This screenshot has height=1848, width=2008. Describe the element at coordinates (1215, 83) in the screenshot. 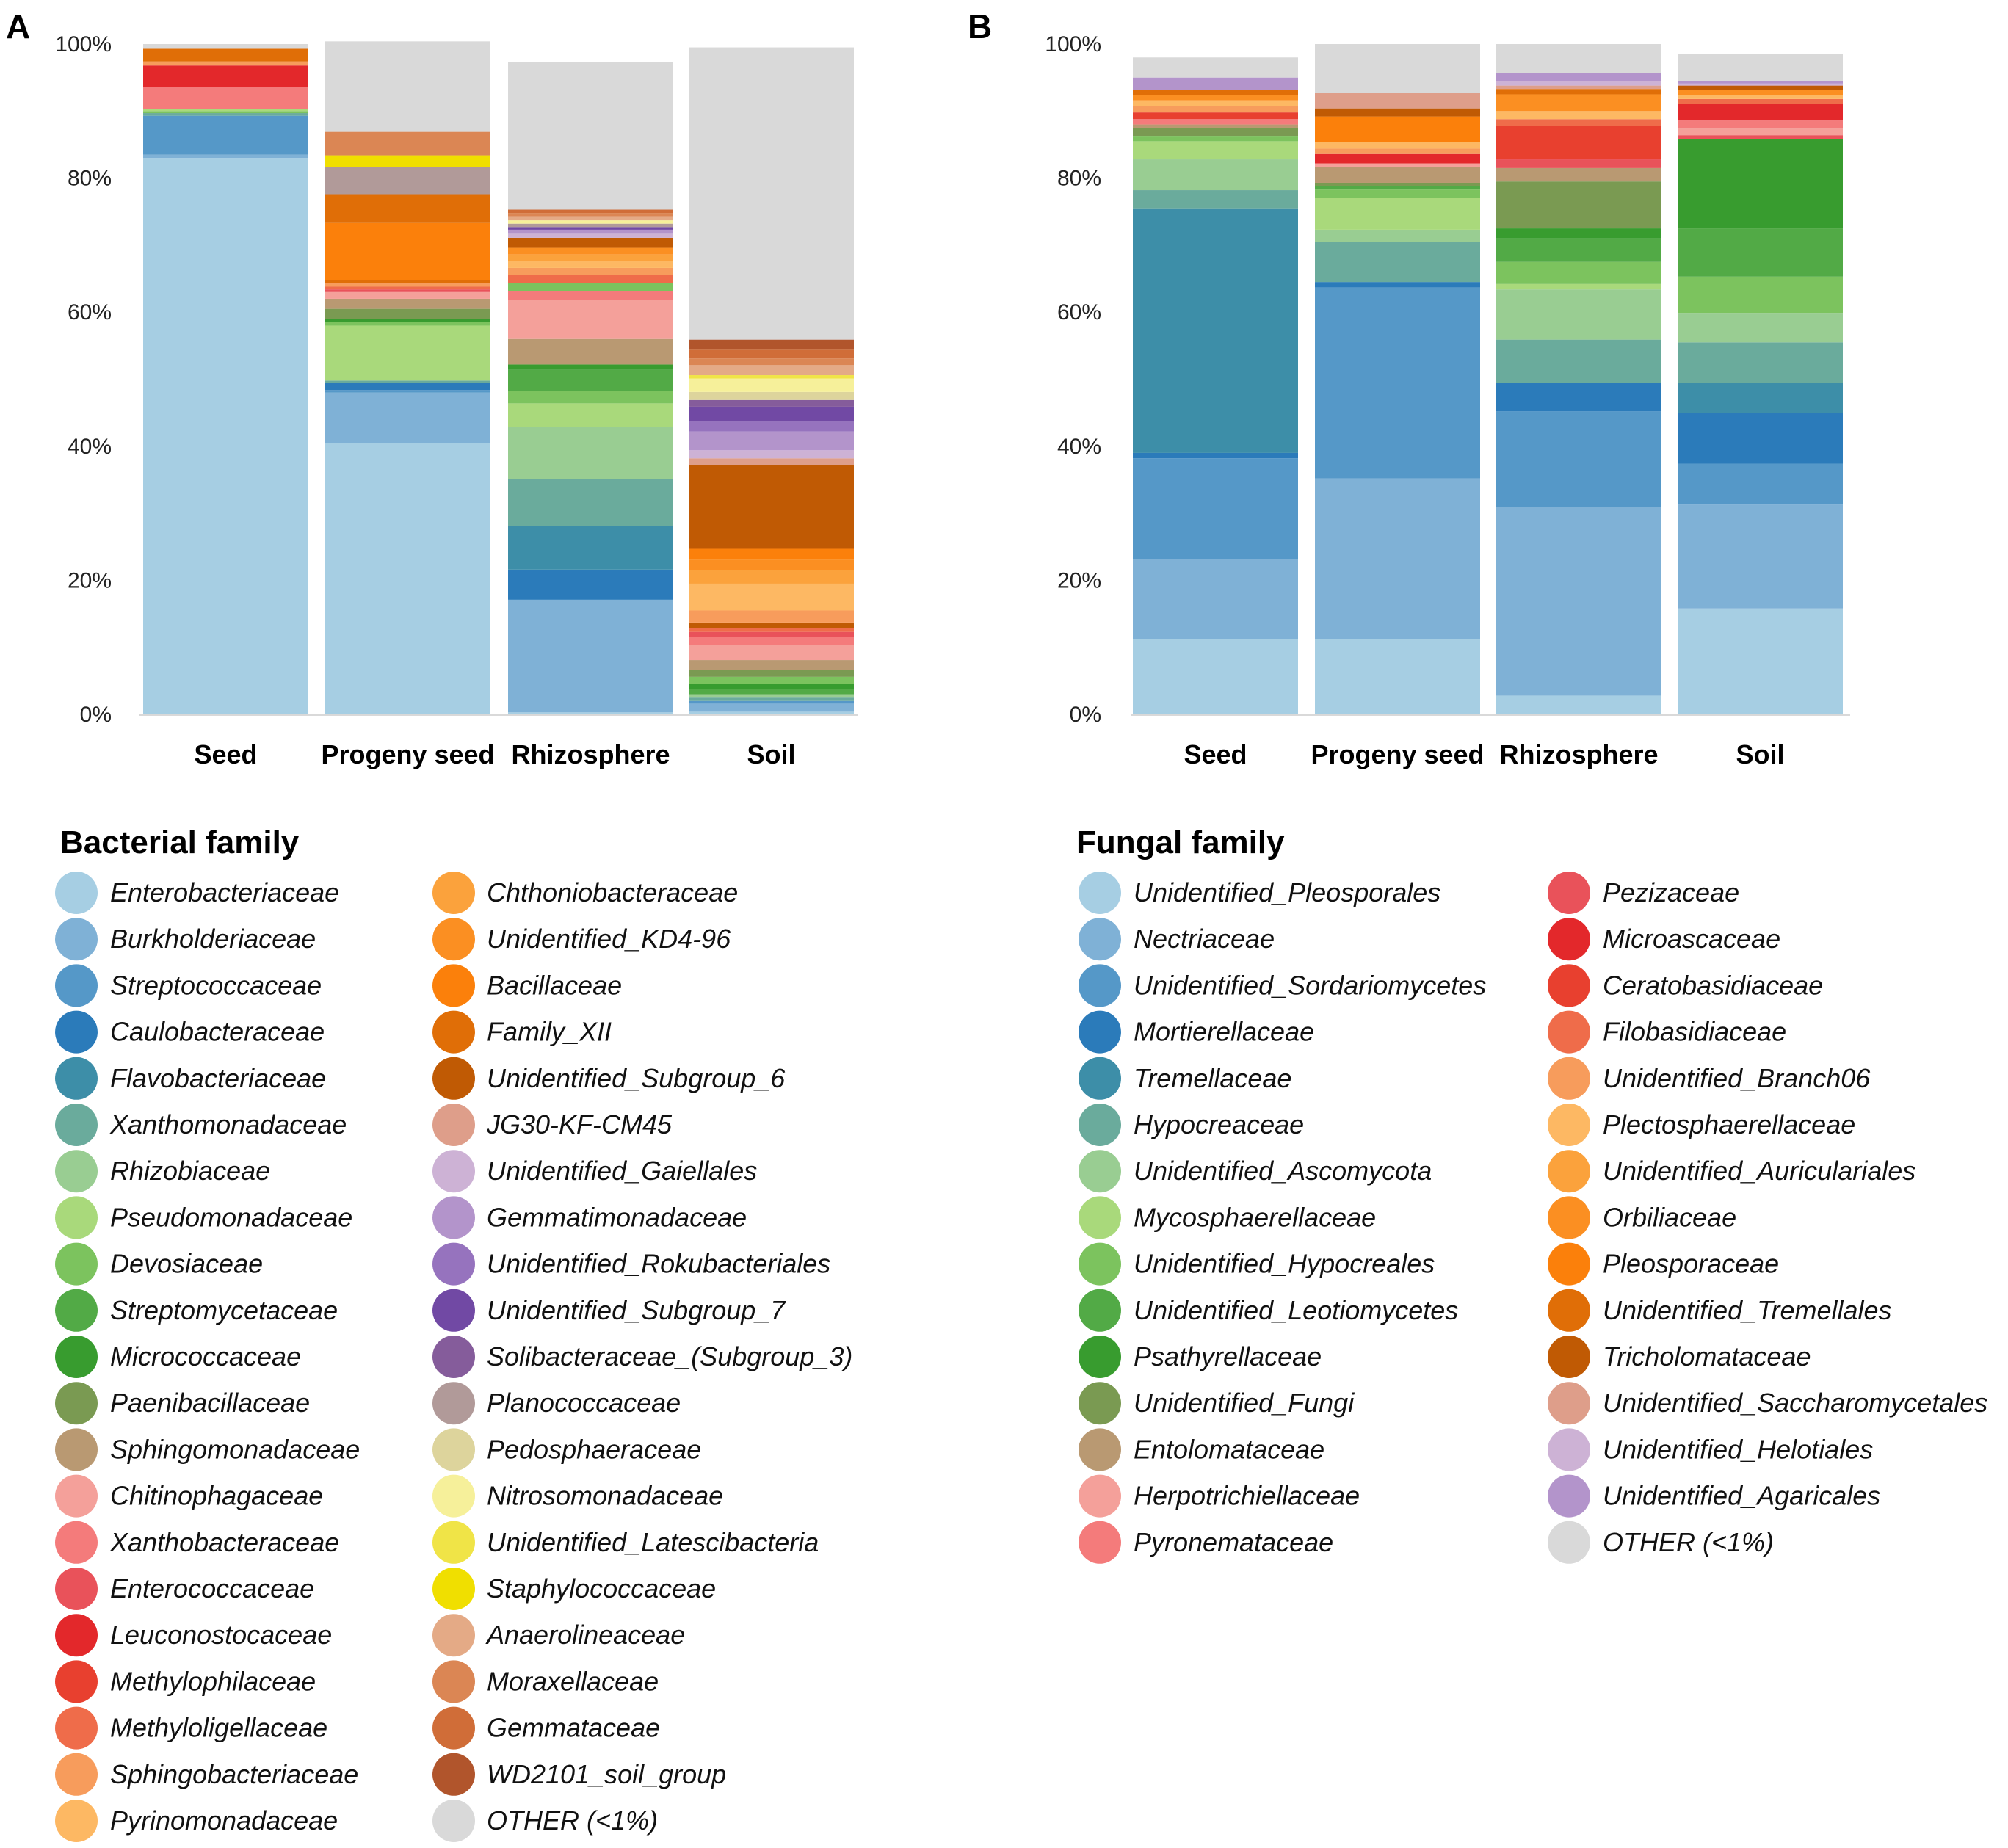

I see `segment-unidentified-agaricales` at that location.